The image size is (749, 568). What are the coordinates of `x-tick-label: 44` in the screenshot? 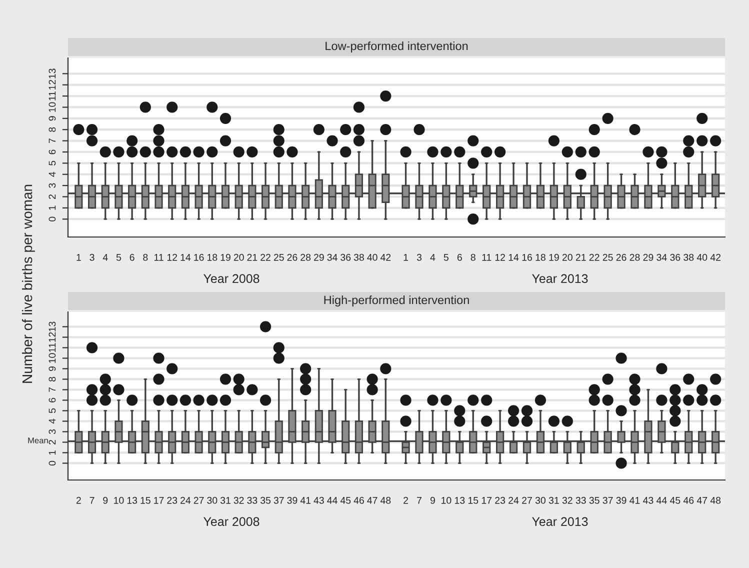 It's located at (661, 500).